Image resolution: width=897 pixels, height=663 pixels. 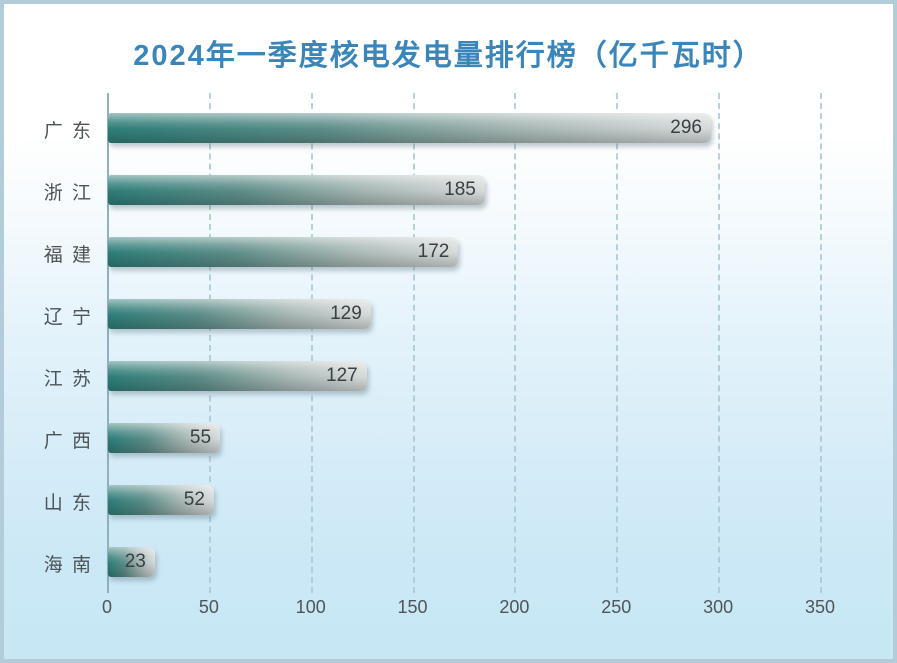 What do you see at coordinates (68, 131) in the screenshot?
I see `category-label: 广 东` at bounding box center [68, 131].